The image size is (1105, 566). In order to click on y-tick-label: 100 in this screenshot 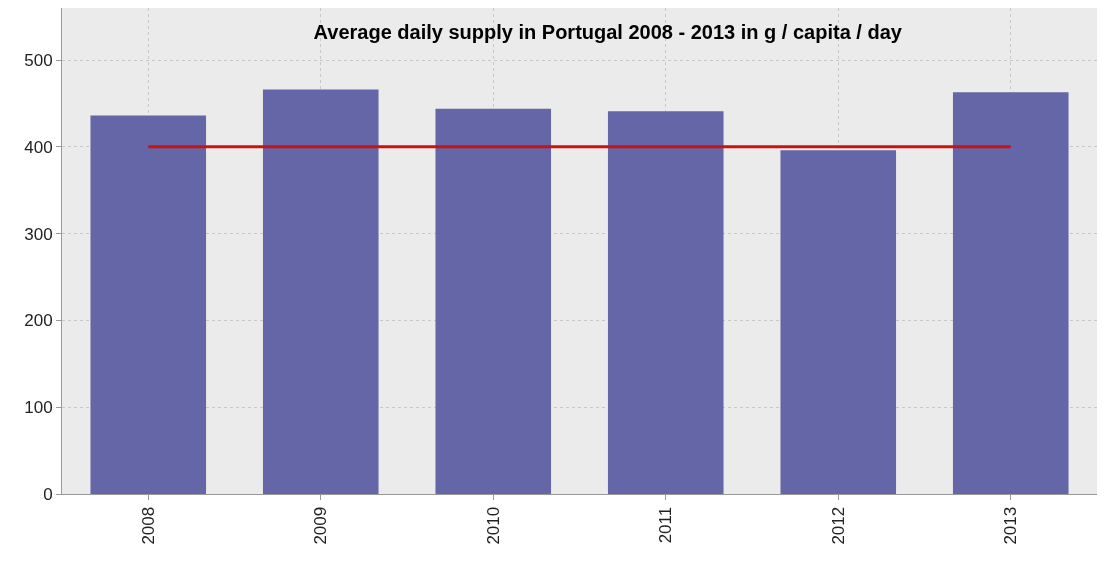, I will do `click(38, 408)`.